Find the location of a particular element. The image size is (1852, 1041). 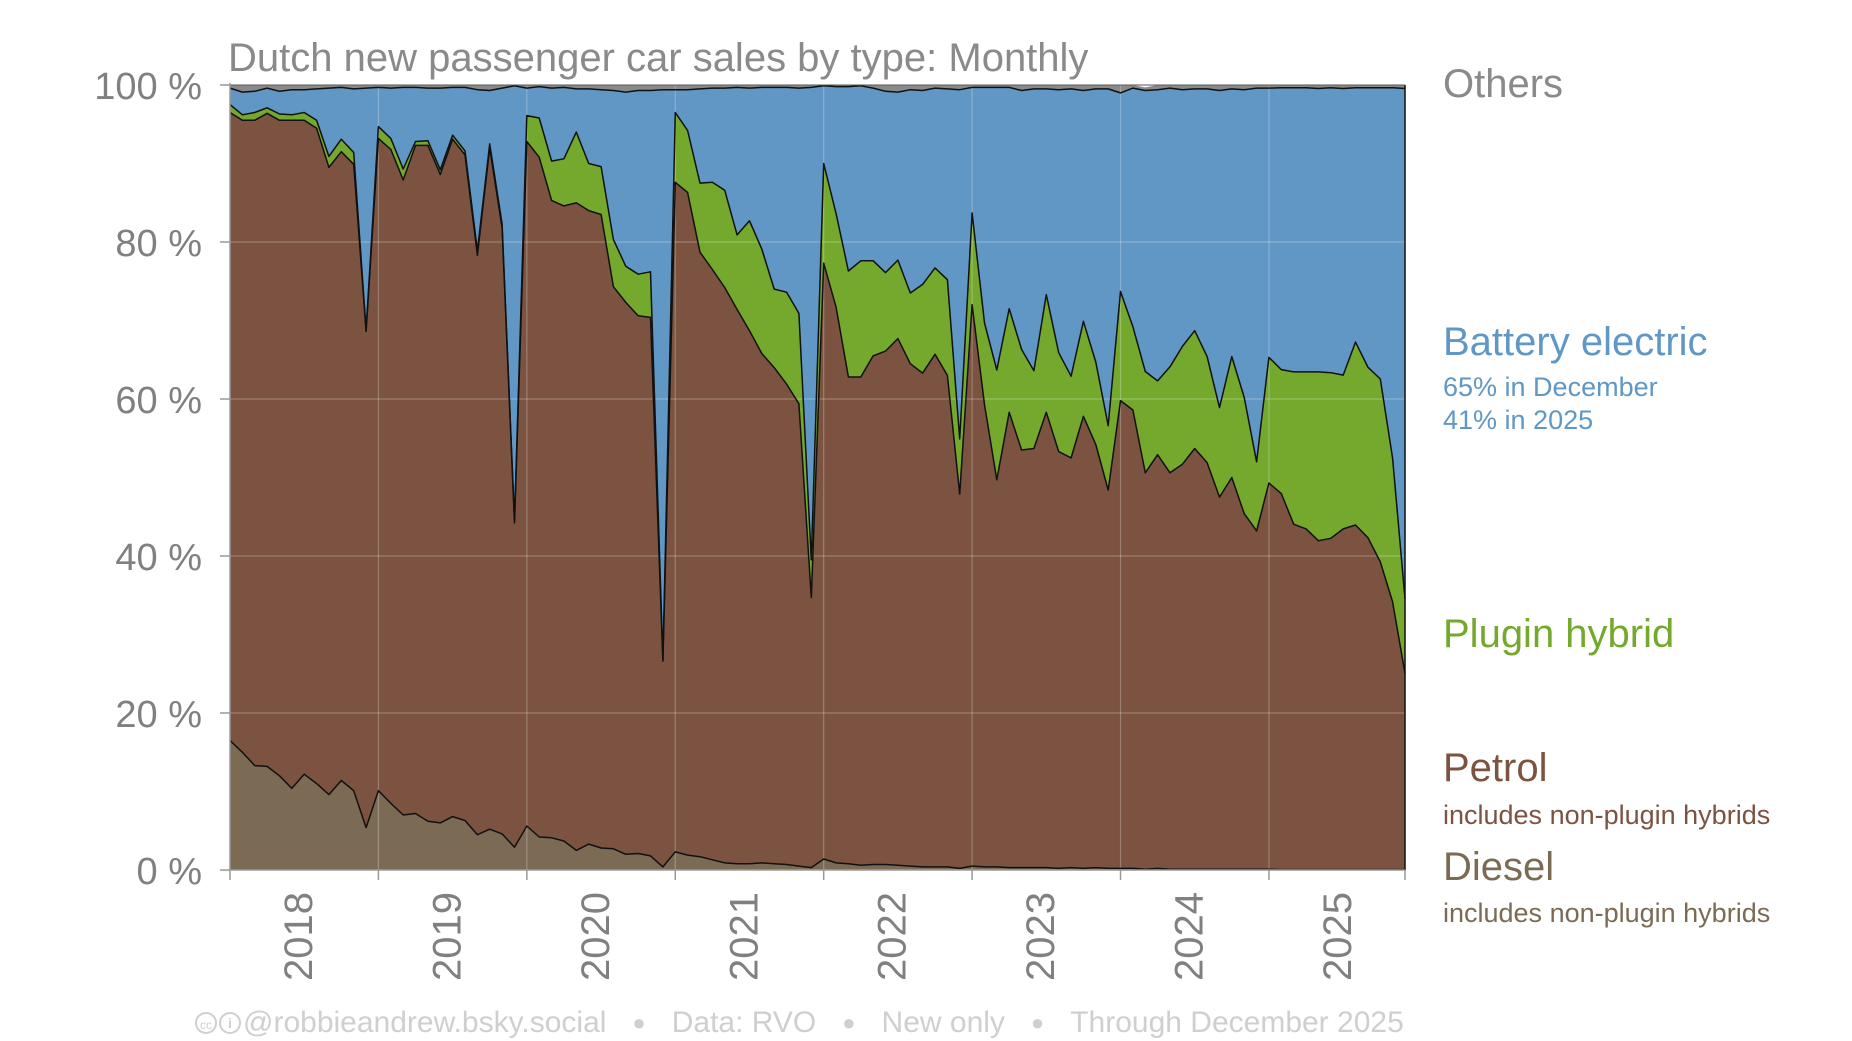

x-tick-label: 2020 is located at coordinates (596, 936).